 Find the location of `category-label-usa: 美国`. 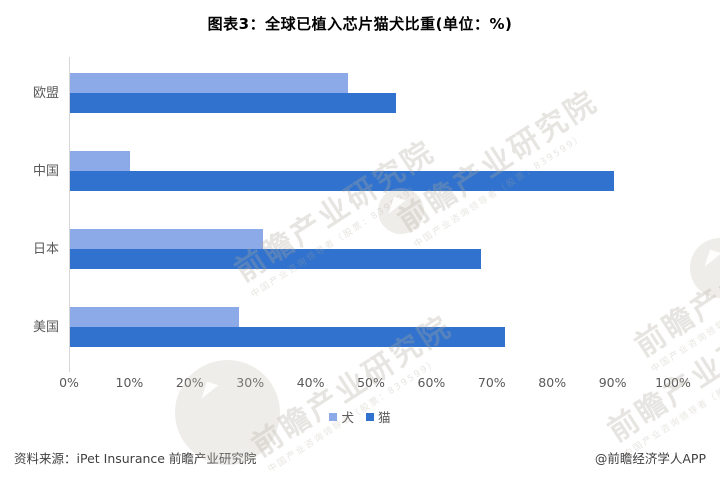

category-label-usa: 美国 is located at coordinates (45, 327).